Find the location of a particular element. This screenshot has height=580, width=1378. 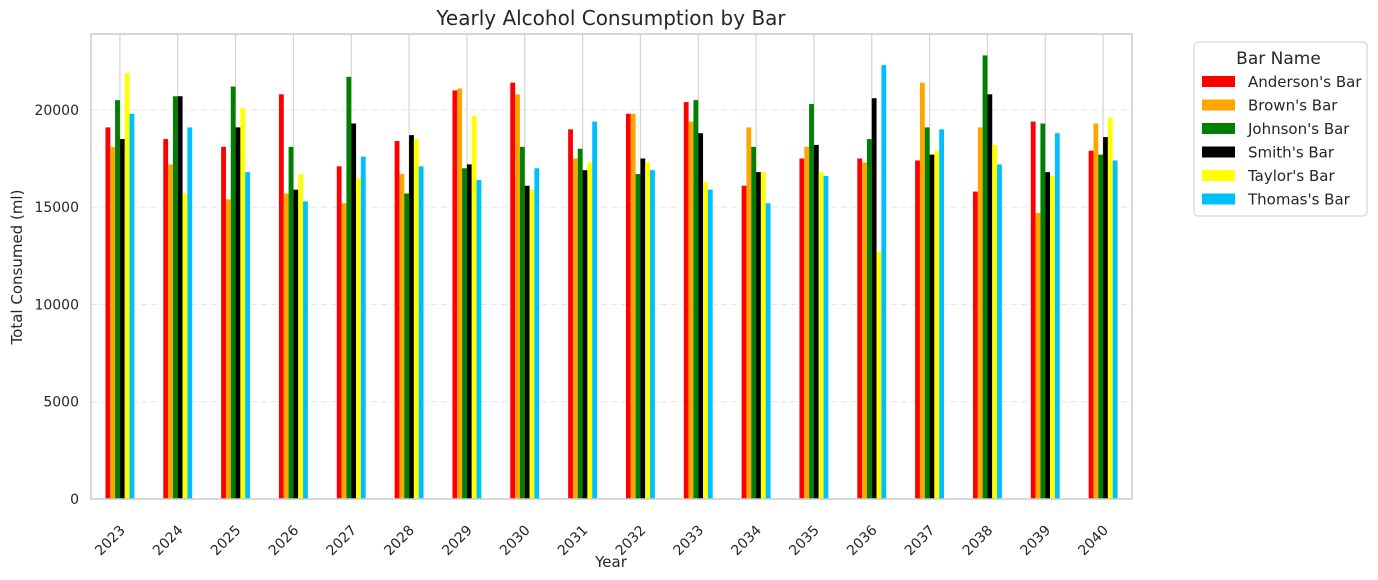

x-tick-label: 2037 is located at coordinates (920, 541).